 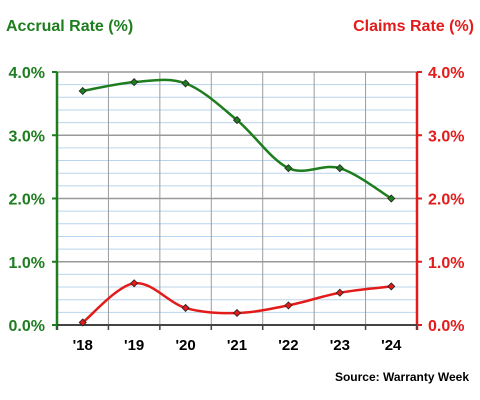 What do you see at coordinates (134, 345) in the screenshot?
I see `x-tick-label: '19` at bounding box center [134, 345].